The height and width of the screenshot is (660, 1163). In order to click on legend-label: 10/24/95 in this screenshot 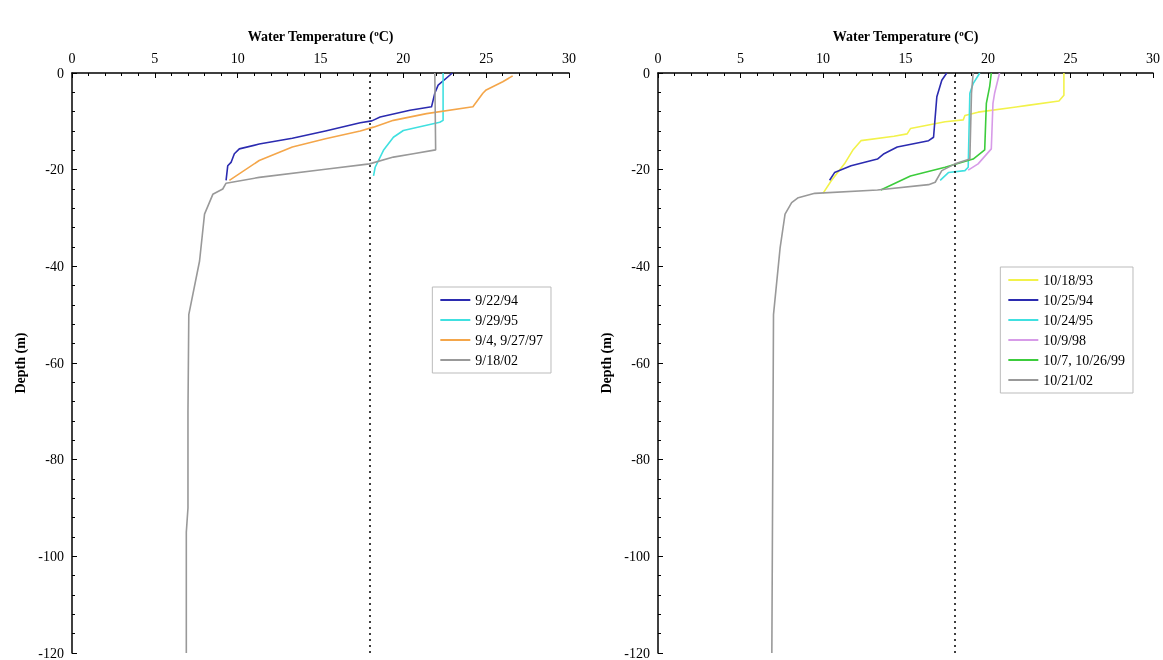, I will do `click(1068, 320)`.